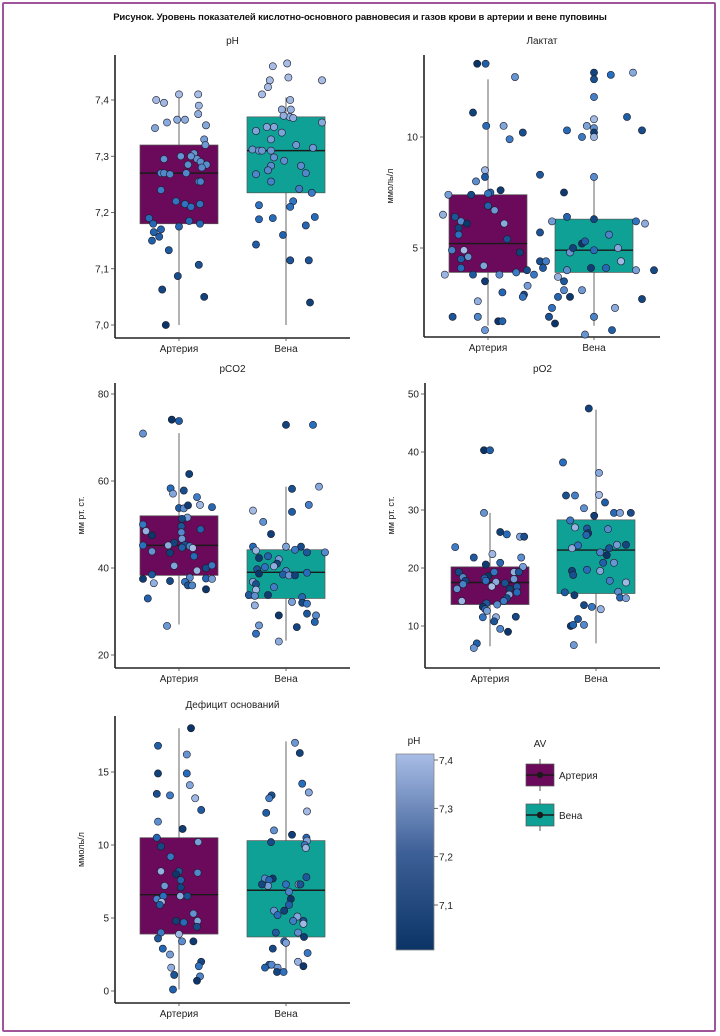  I want to click on colorbar-tick-label: 7,2, so click(446, 858).